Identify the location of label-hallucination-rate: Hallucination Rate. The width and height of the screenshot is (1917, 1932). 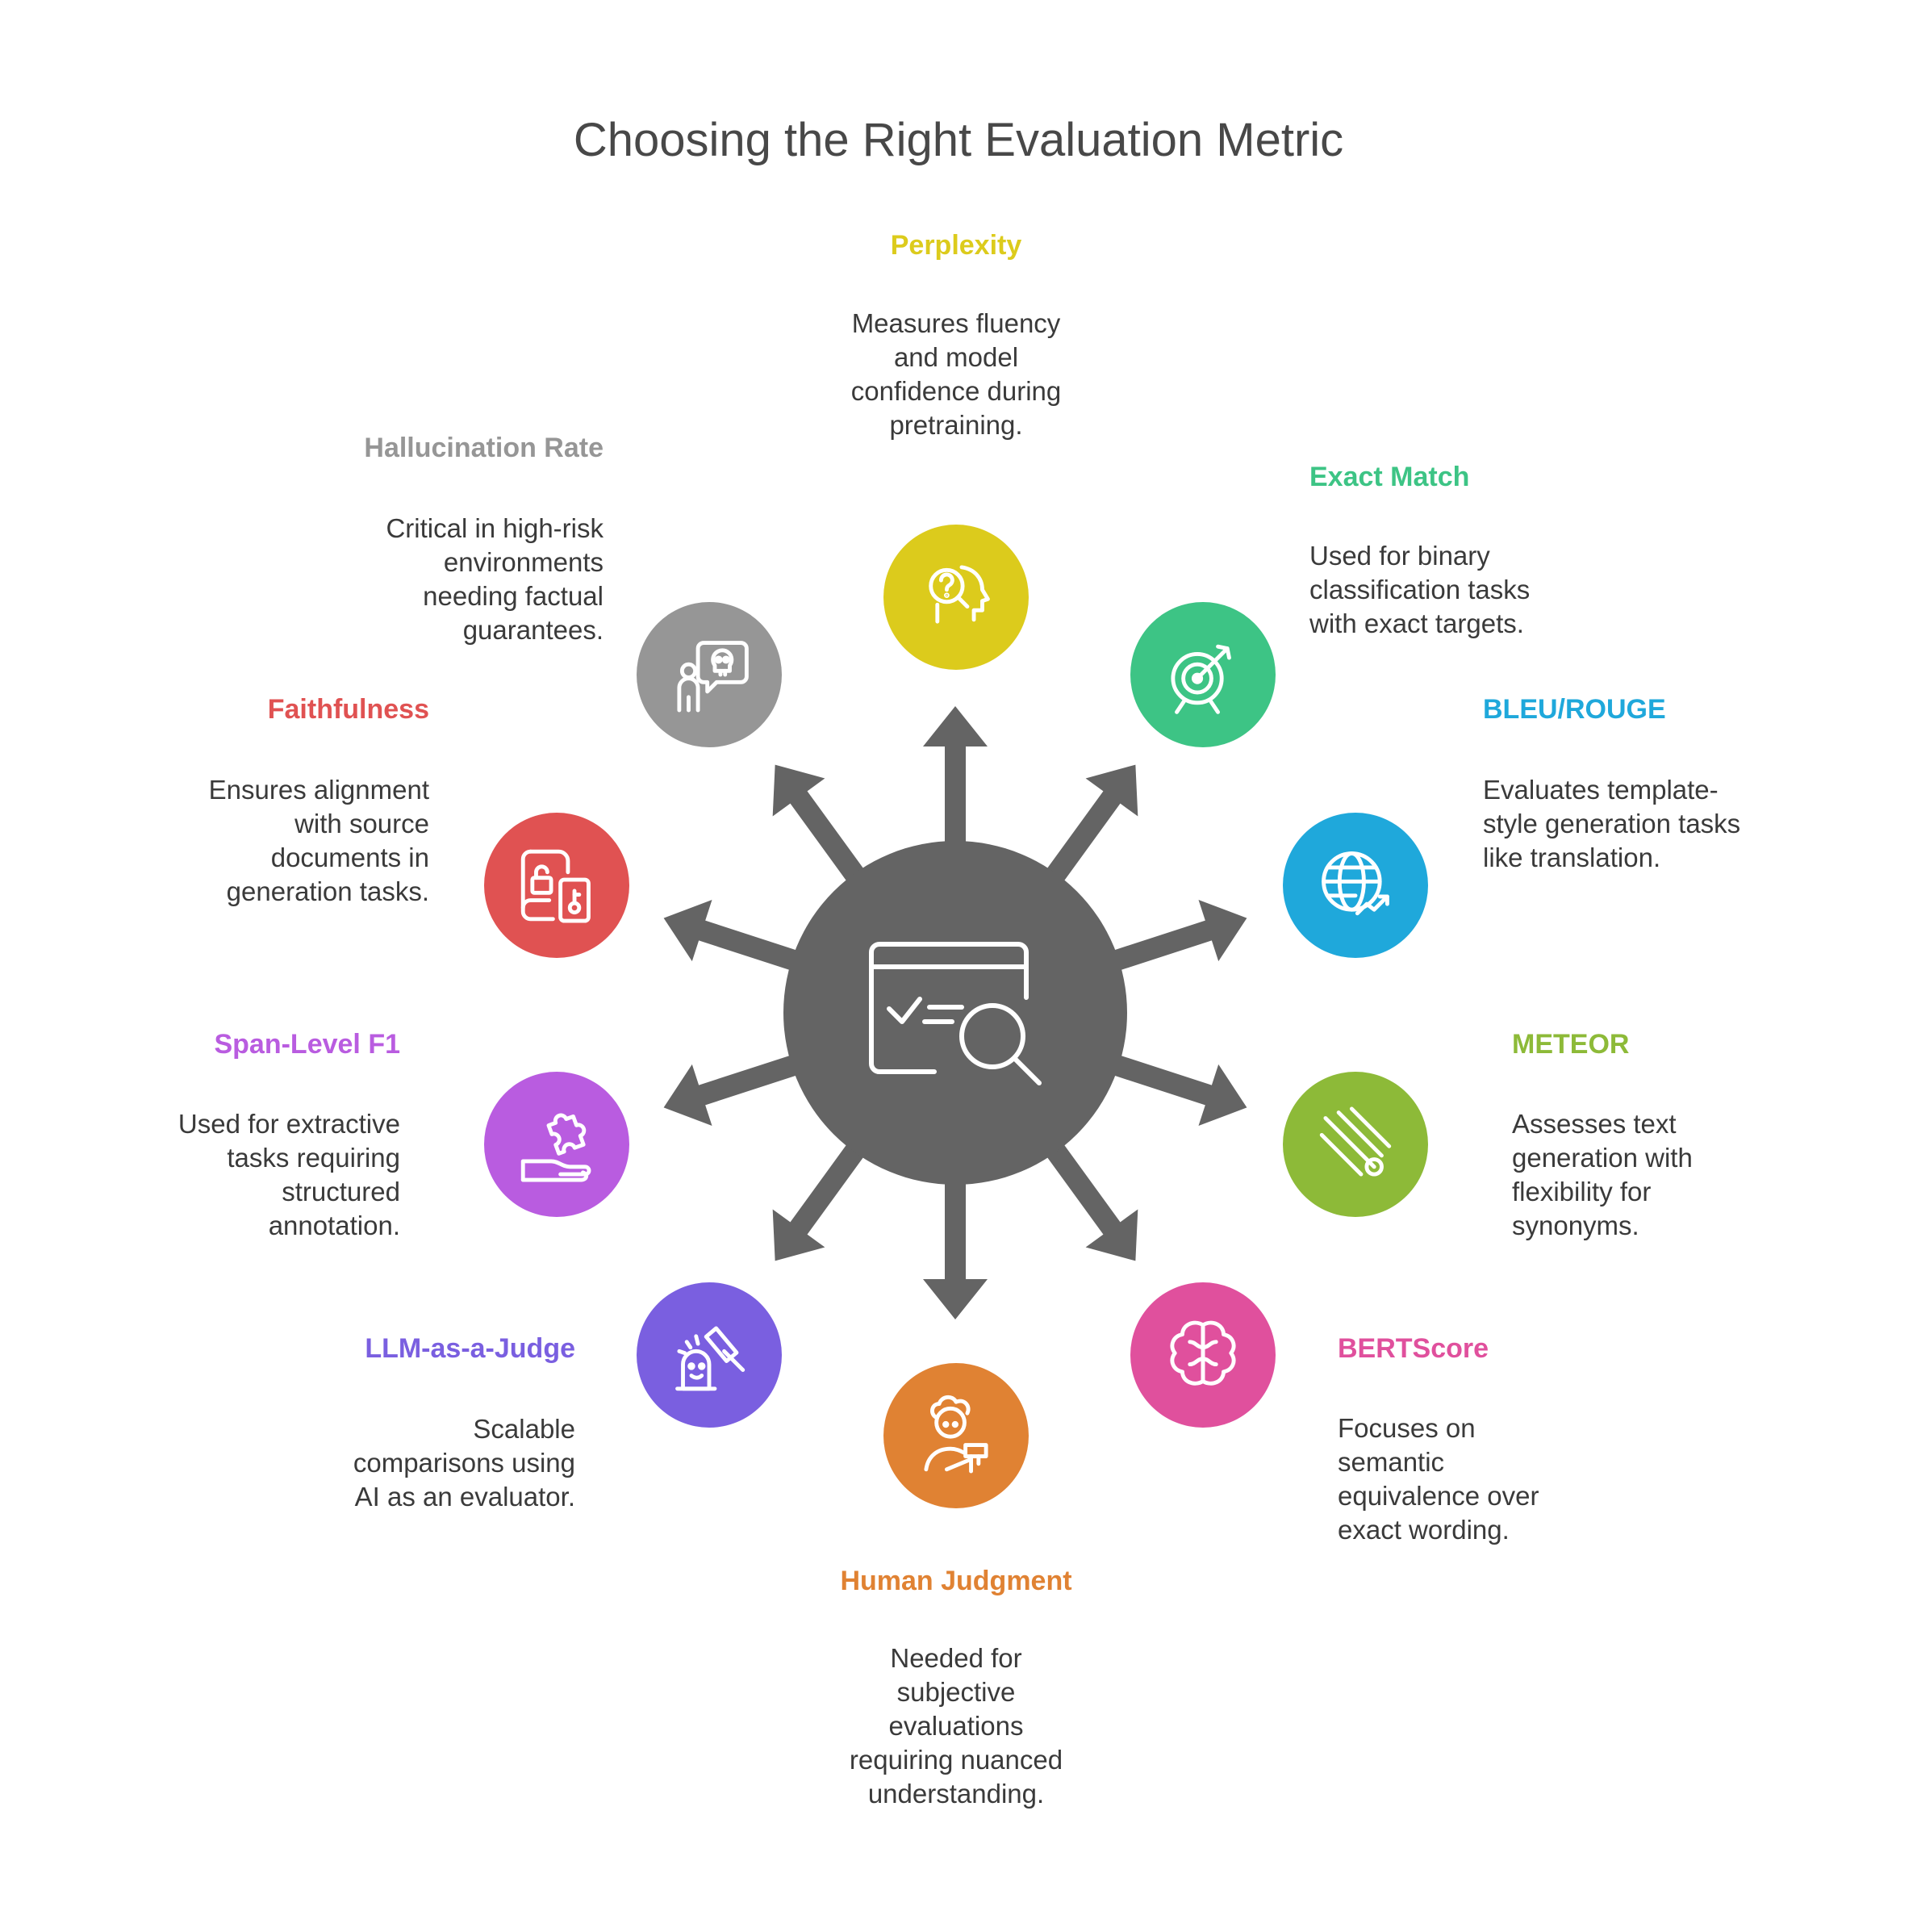
(484, 448).